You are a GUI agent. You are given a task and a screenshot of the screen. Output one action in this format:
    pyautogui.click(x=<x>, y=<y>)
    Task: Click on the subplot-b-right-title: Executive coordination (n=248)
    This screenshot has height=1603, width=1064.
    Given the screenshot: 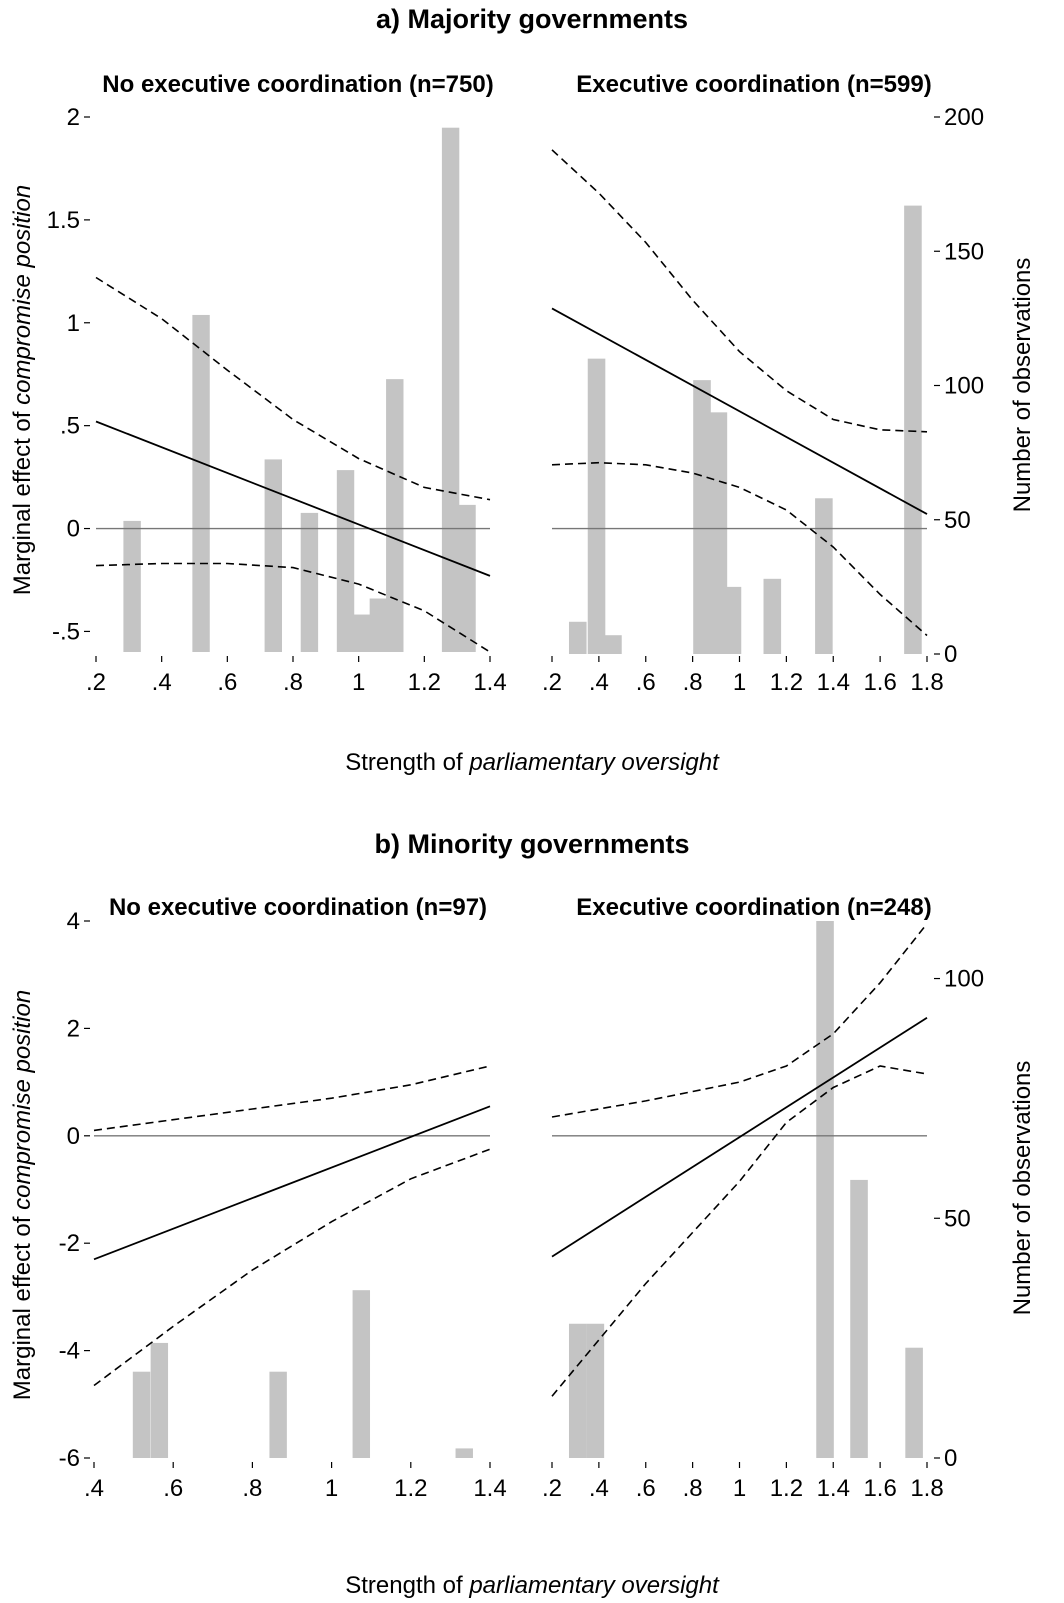 What is the action you would take?
    pyautogui.click(x=753, y=907)
    